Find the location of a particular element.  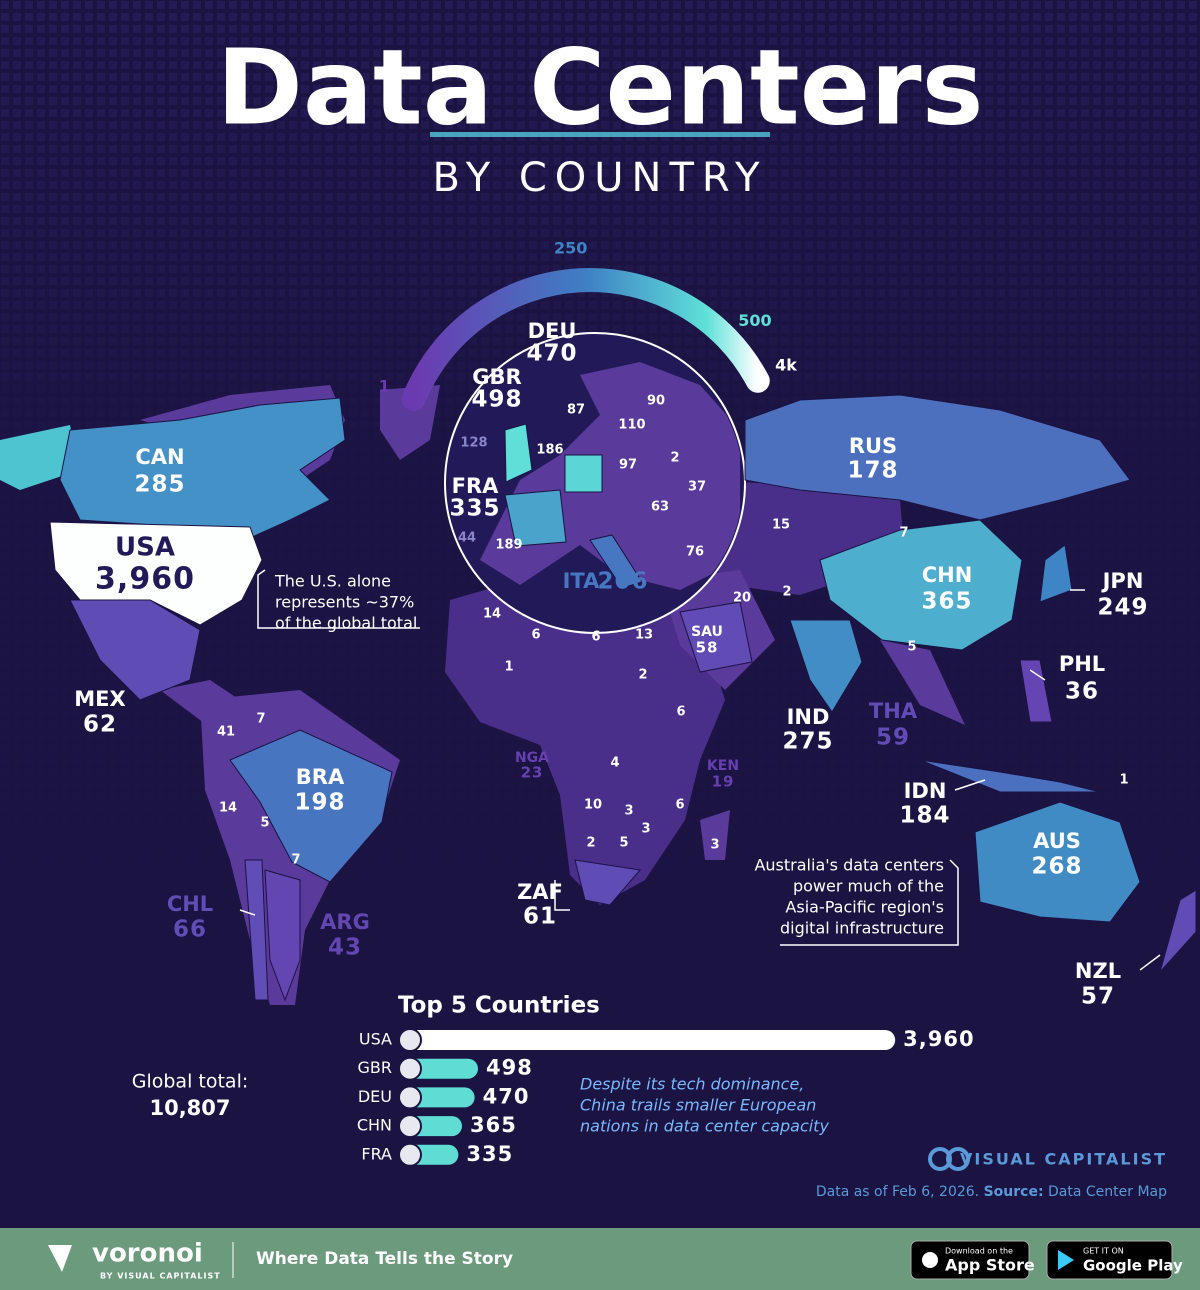

global-total-value: 10,807 is located at coordinates (189, 1108).